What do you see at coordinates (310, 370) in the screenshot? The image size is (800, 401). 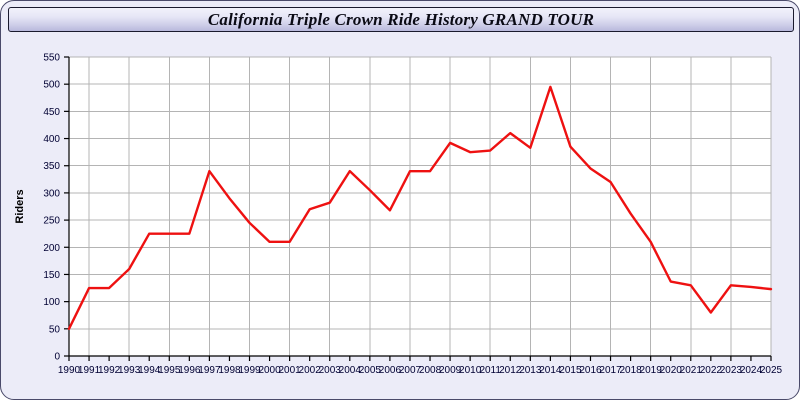 I see `x-tick-label: 2002` at bounding box center [310, 370].